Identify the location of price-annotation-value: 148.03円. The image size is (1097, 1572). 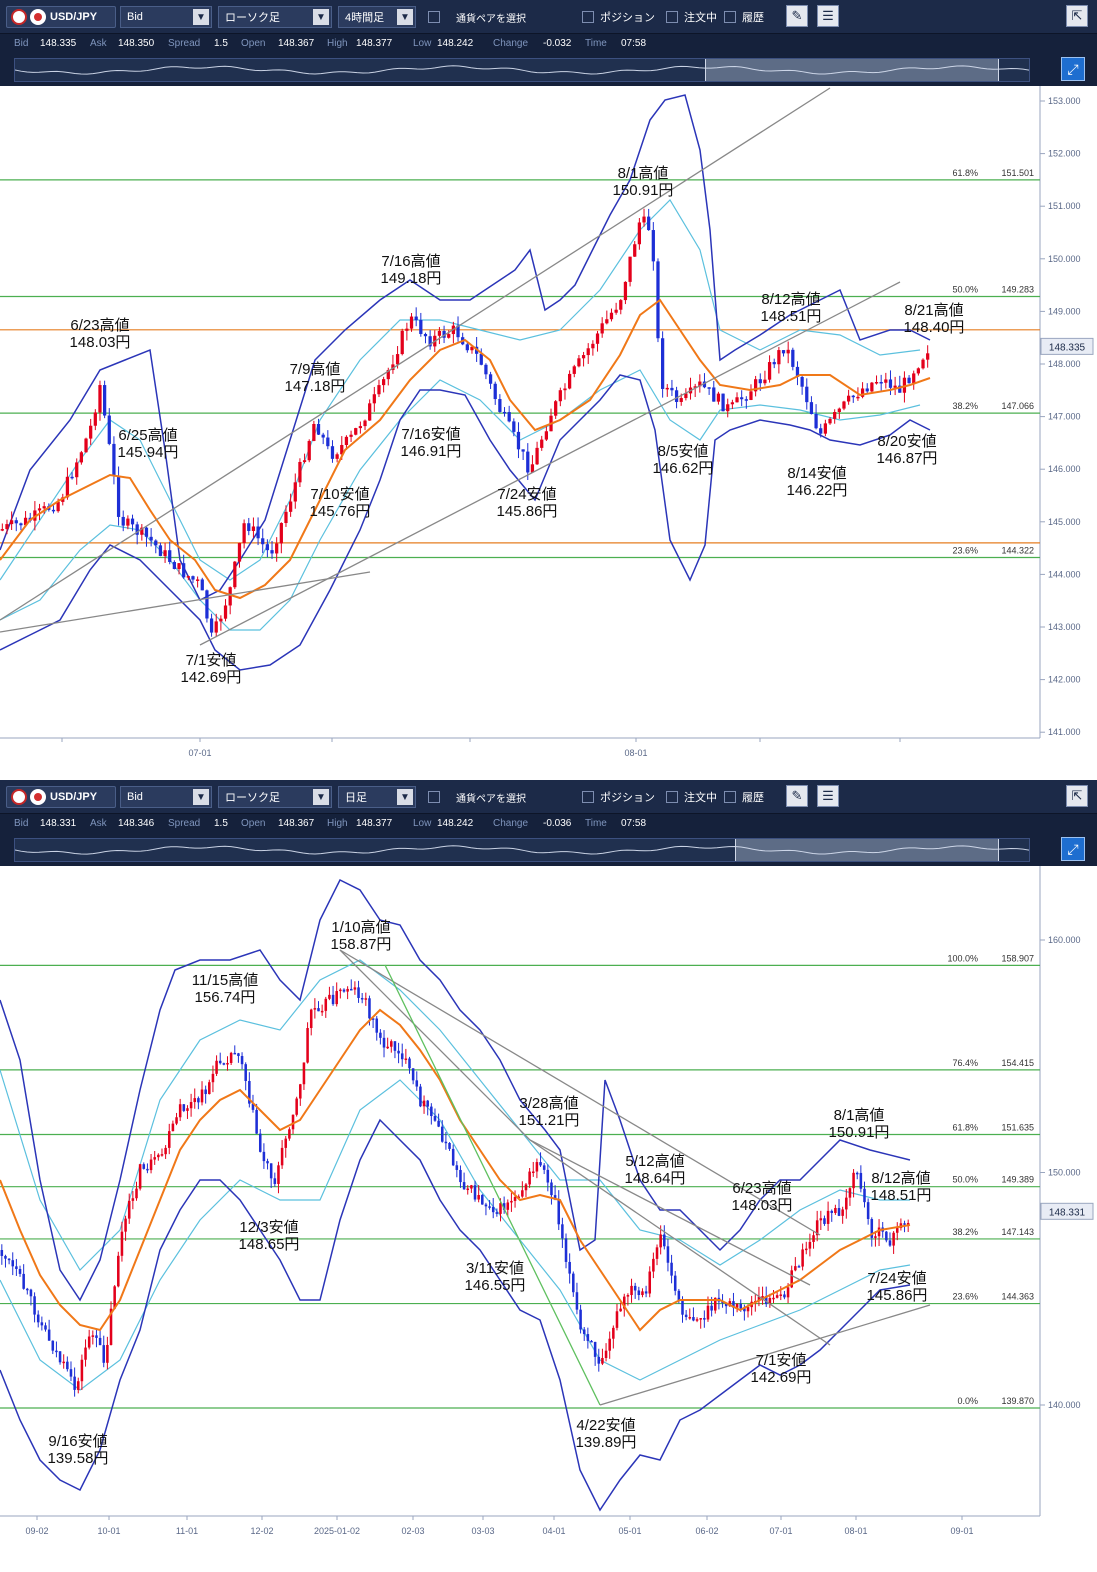
(762, 1205).